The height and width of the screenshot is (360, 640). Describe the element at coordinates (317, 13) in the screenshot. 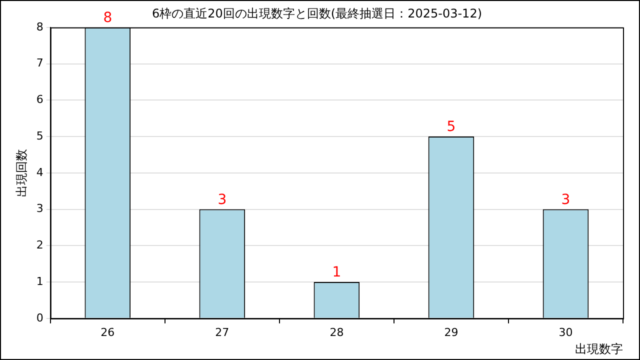

I see `chart-title: 6枠の直近20回の出現数字と回数(最終抽選日：2025-03-12)` at that location.